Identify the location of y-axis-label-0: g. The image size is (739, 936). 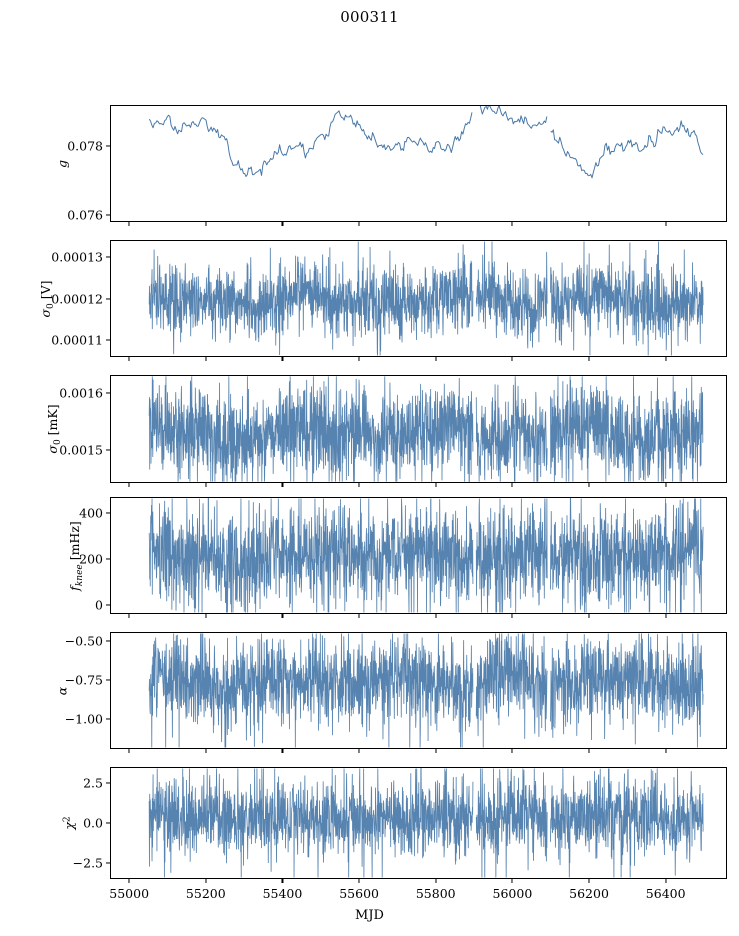
(61, 163).